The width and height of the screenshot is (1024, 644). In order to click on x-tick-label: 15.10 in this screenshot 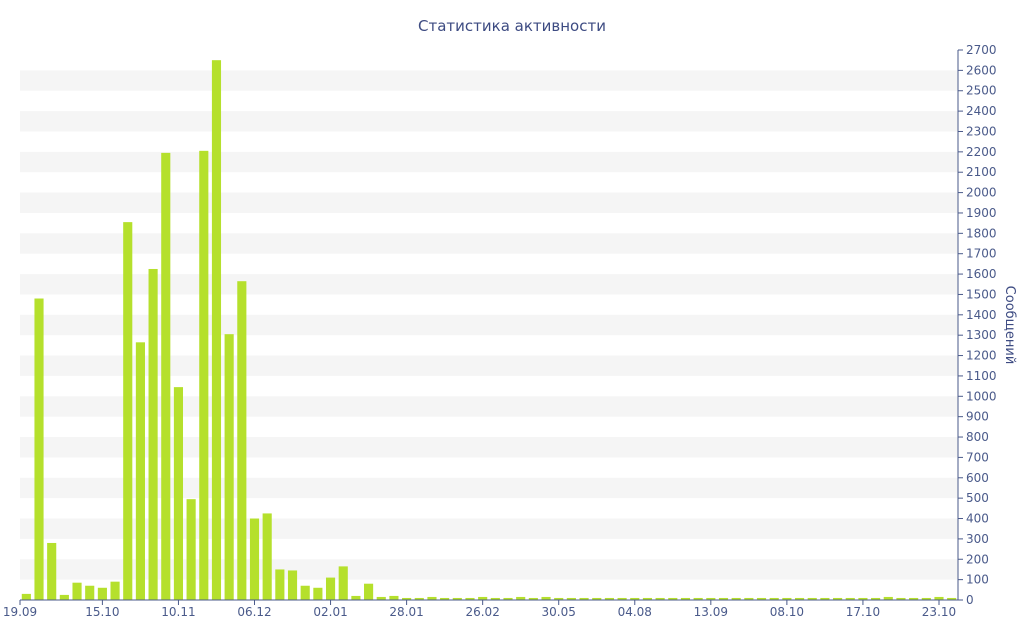, I will do `click(102, 612)`.